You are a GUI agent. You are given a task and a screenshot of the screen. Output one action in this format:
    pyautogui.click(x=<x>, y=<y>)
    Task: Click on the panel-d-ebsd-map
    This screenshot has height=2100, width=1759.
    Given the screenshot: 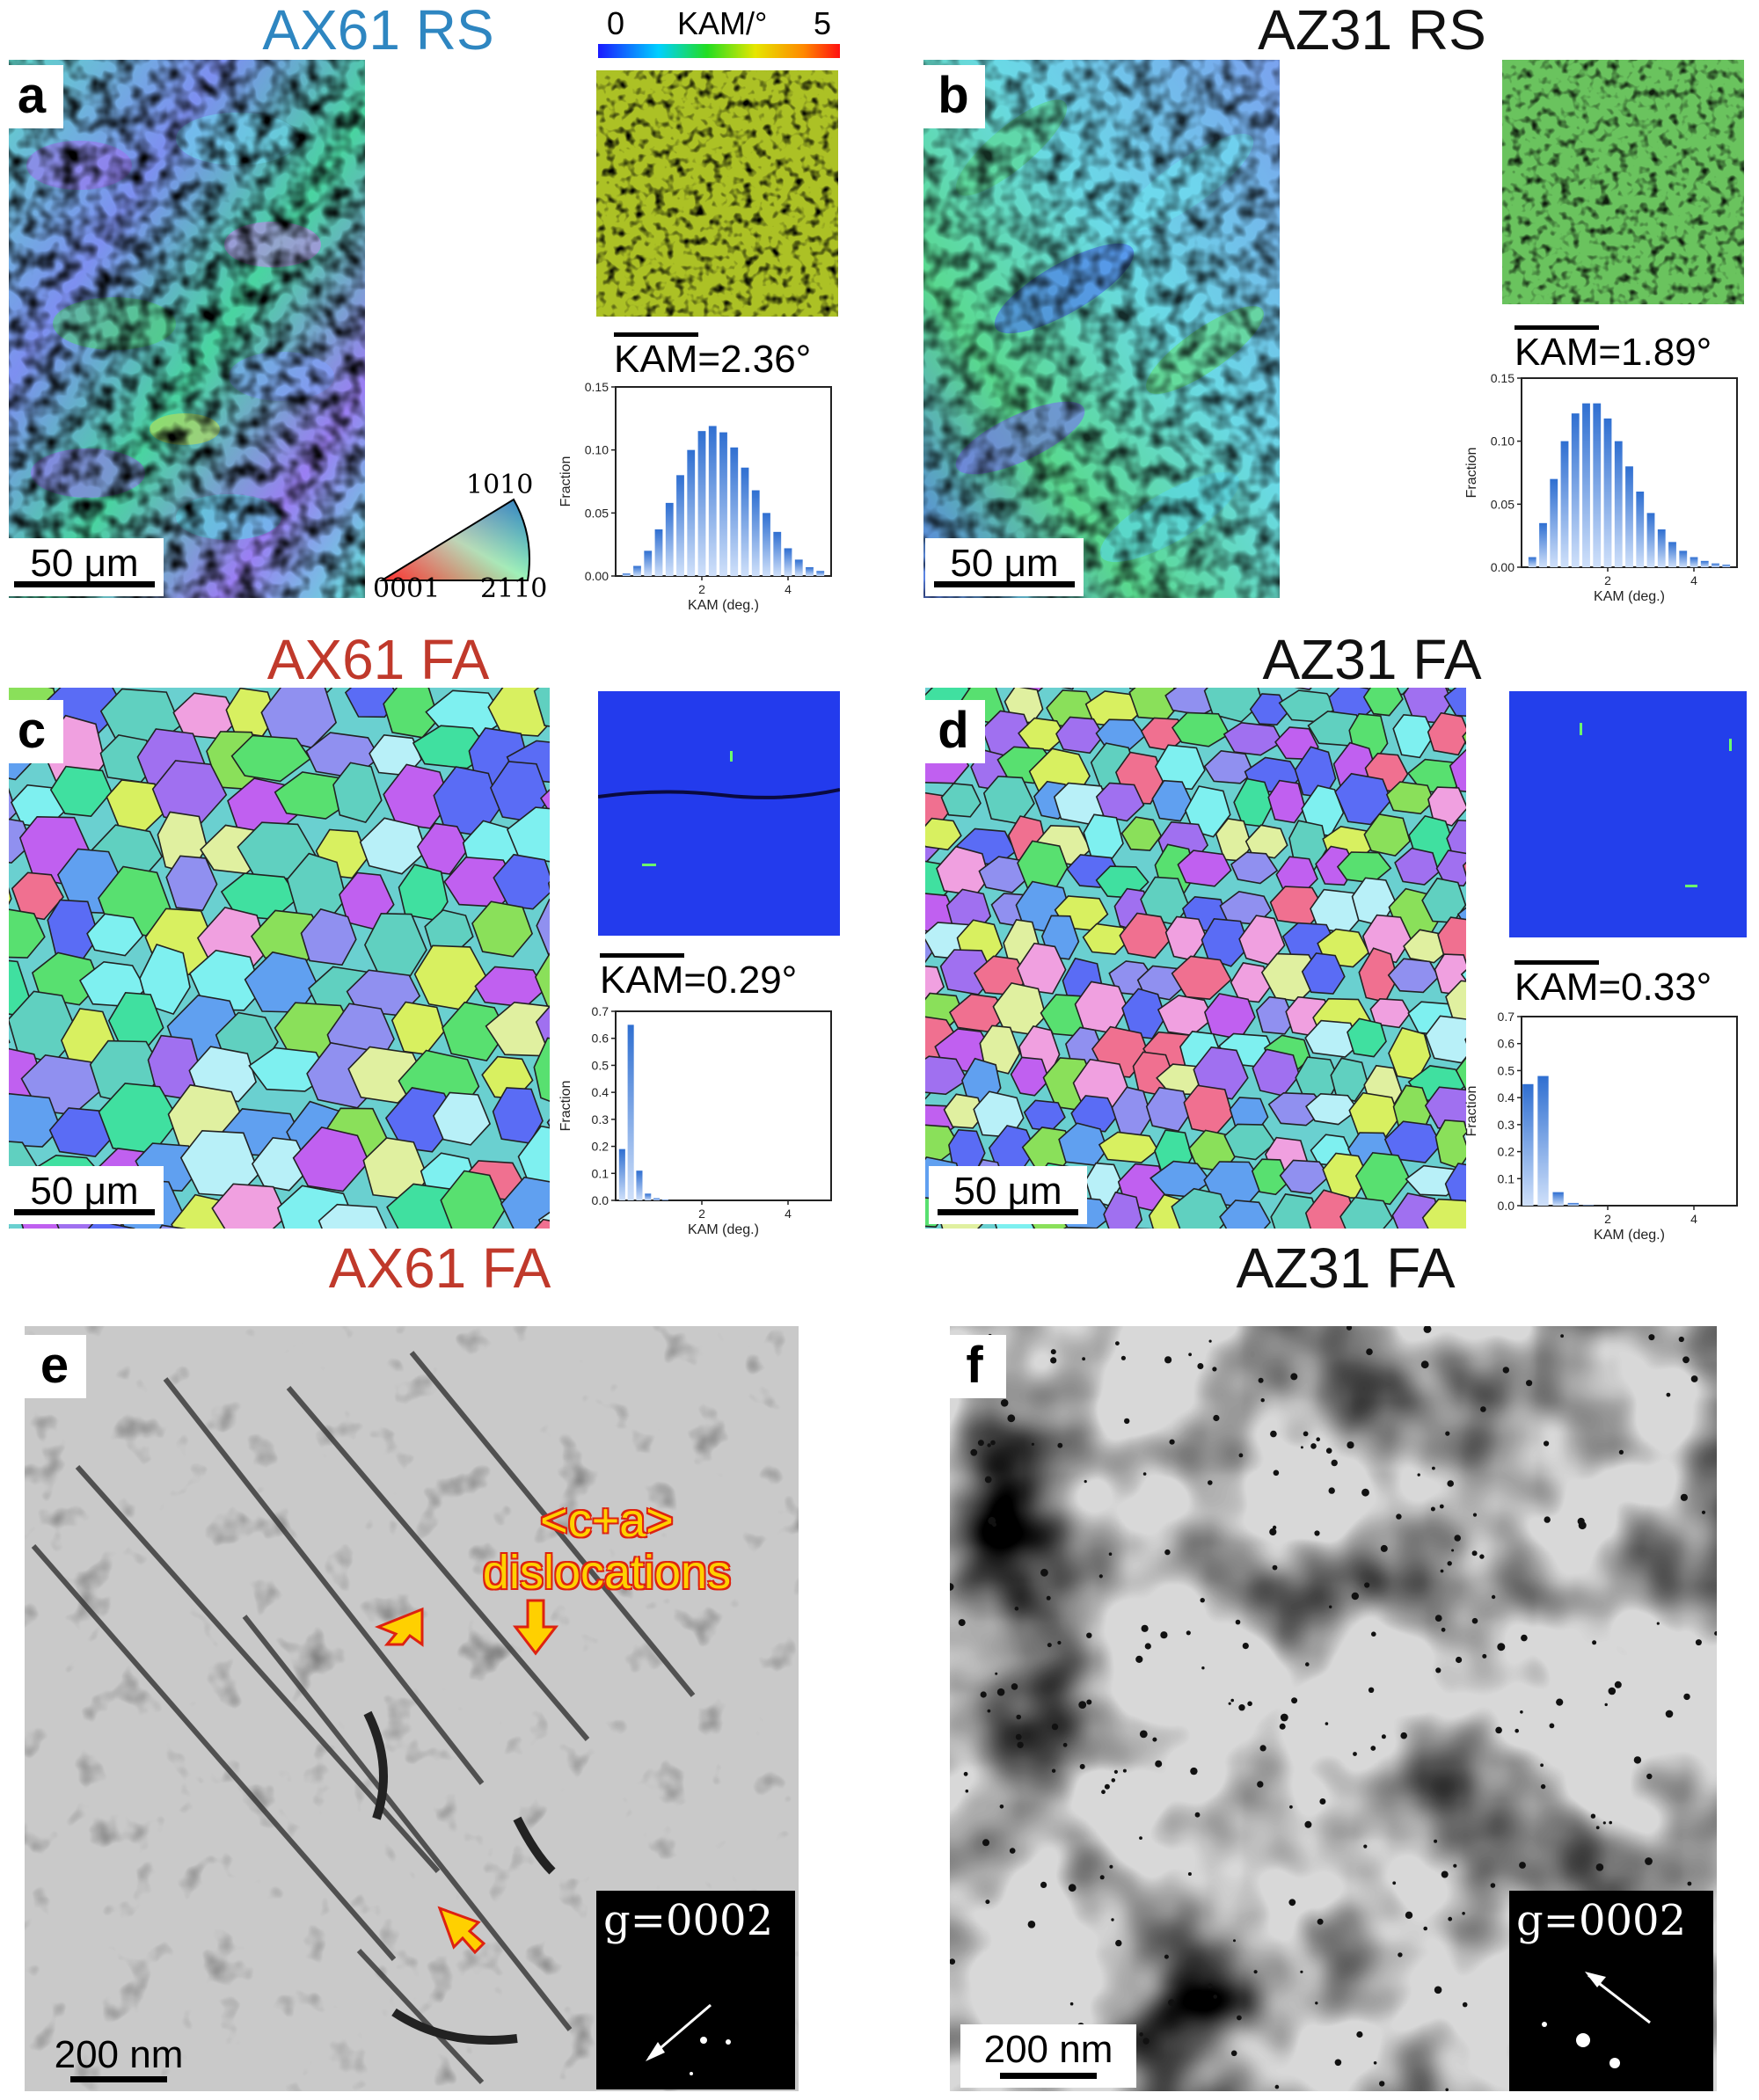 What is the action you would take?
    pyautogui.click(x=1195, y=958)
    